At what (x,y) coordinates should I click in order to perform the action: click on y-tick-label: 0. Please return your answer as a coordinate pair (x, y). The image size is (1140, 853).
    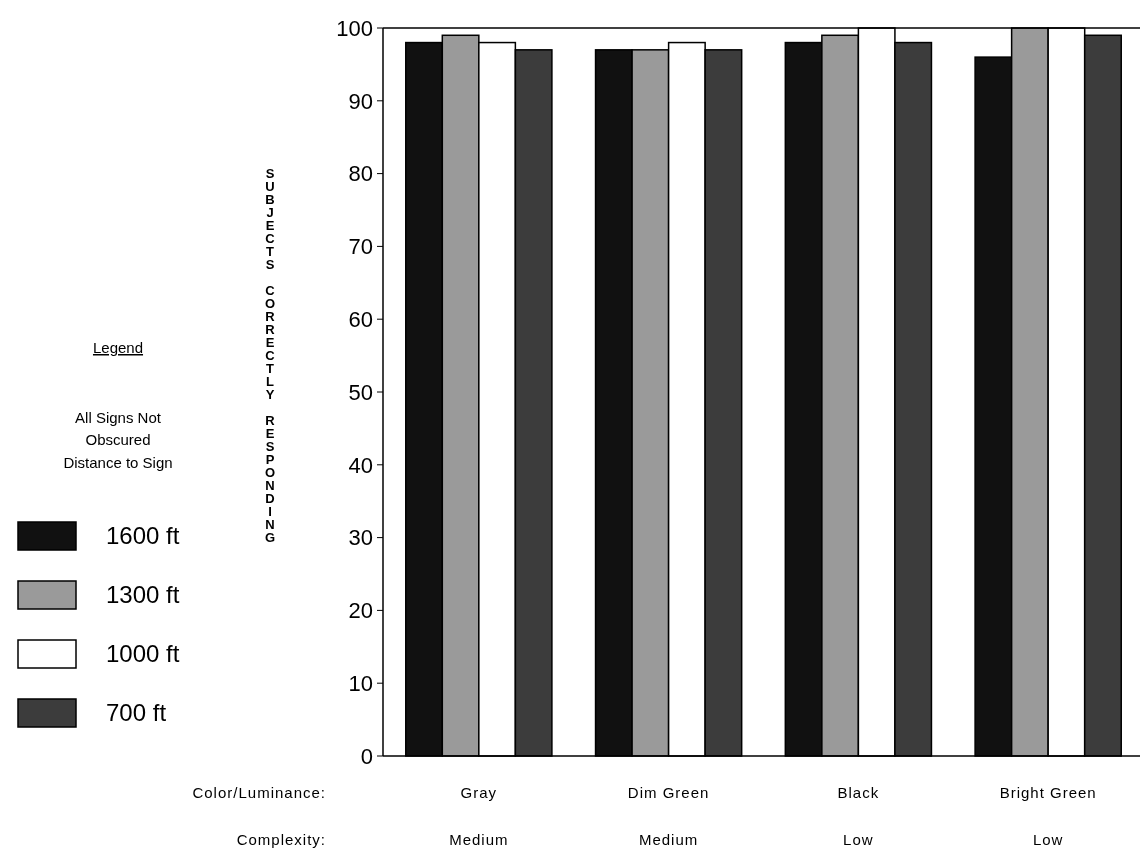
    Looking at the image, I should click on (366, 756).